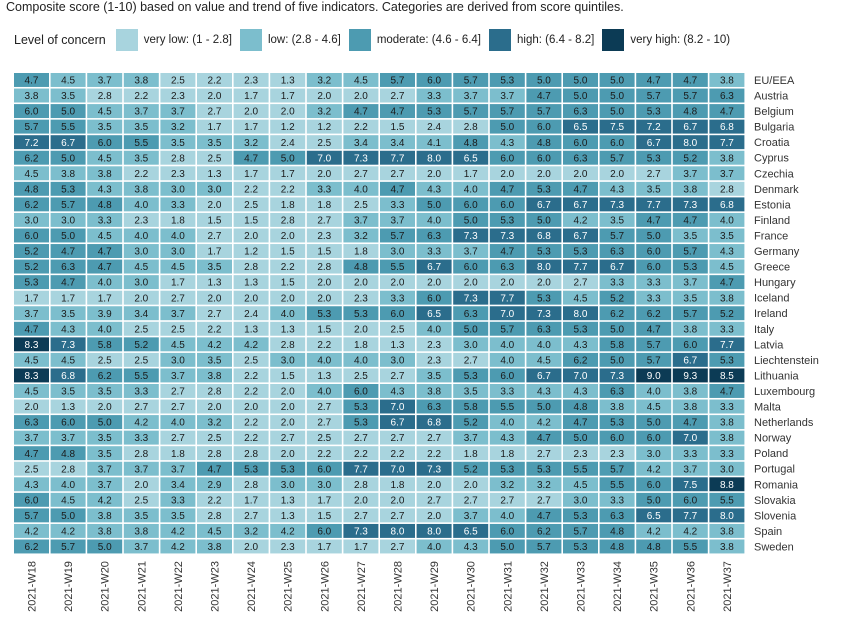 Image resolution: width=850 pixels, height=636 pixels. I want to click on cell-value-label: 7.3, so click(68, 345).